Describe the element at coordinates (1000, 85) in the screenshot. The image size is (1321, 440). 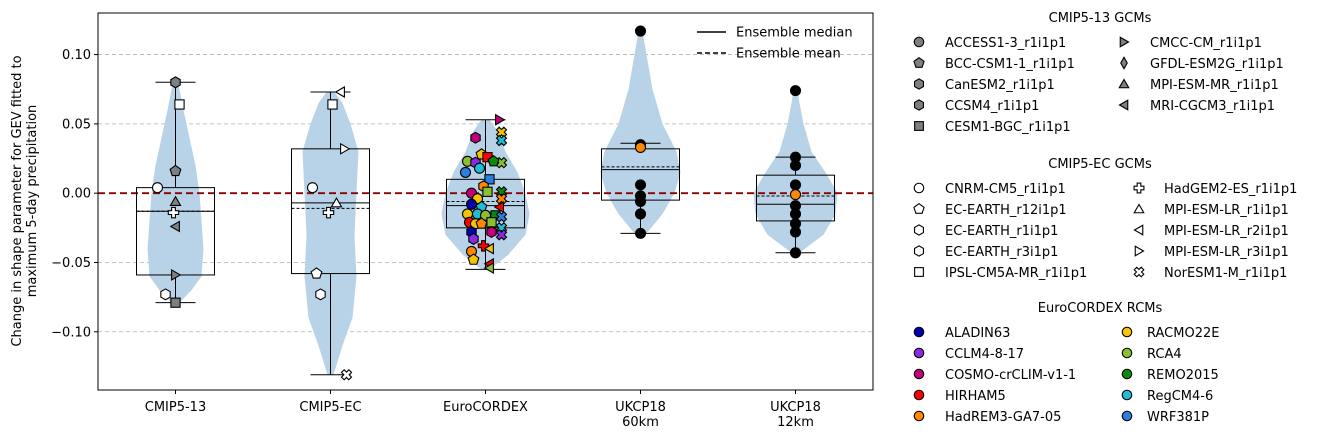
I see `legend-label: CanESM2_r1i1p1` at that location.